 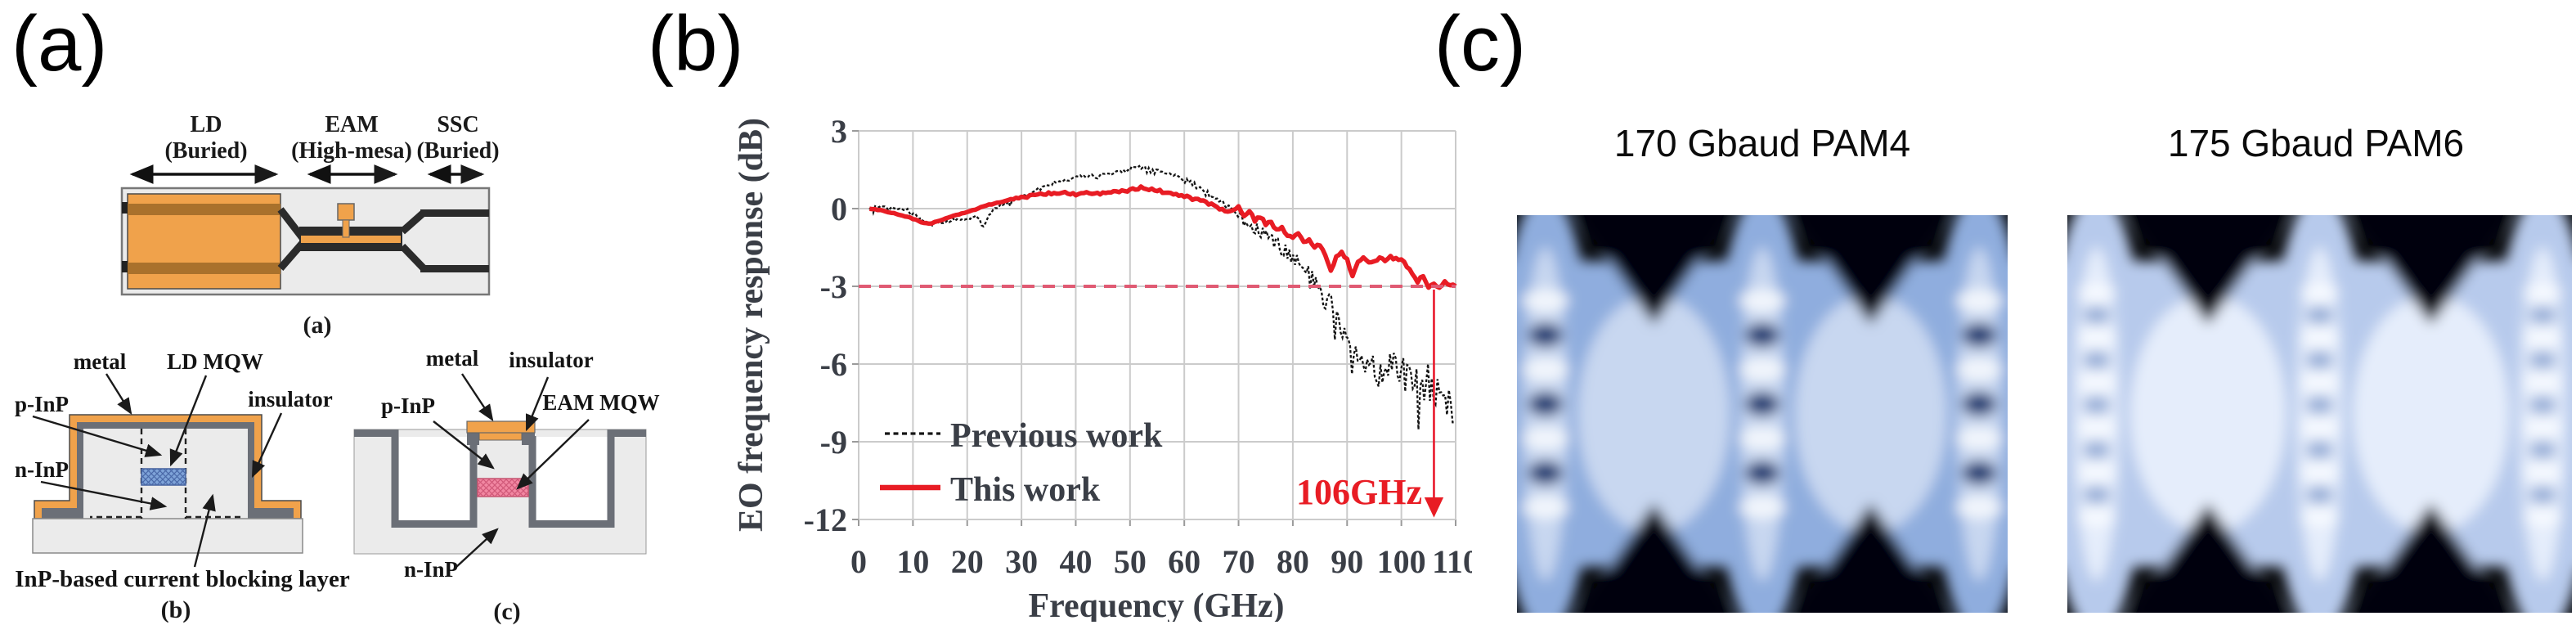 I want to click on legend-this-work: This work, so click(x=1025, y=490).